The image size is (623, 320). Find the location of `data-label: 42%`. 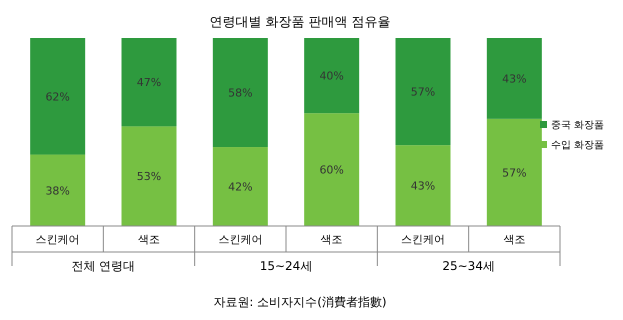

data-label: 42% is located at coordinates (240, 187).